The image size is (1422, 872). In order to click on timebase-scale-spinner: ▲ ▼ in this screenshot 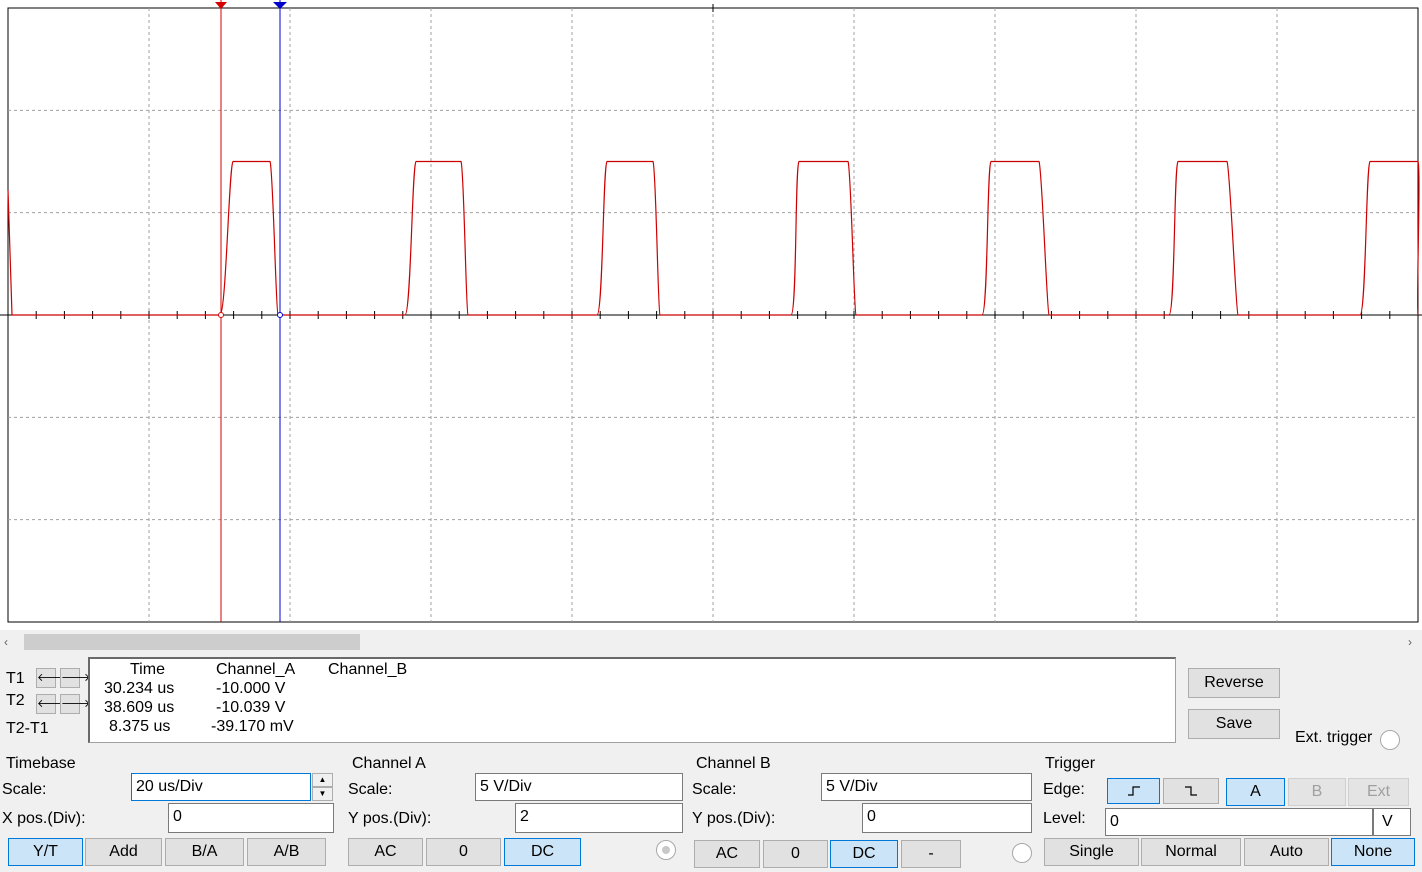, I will do `click(322, 787)`.